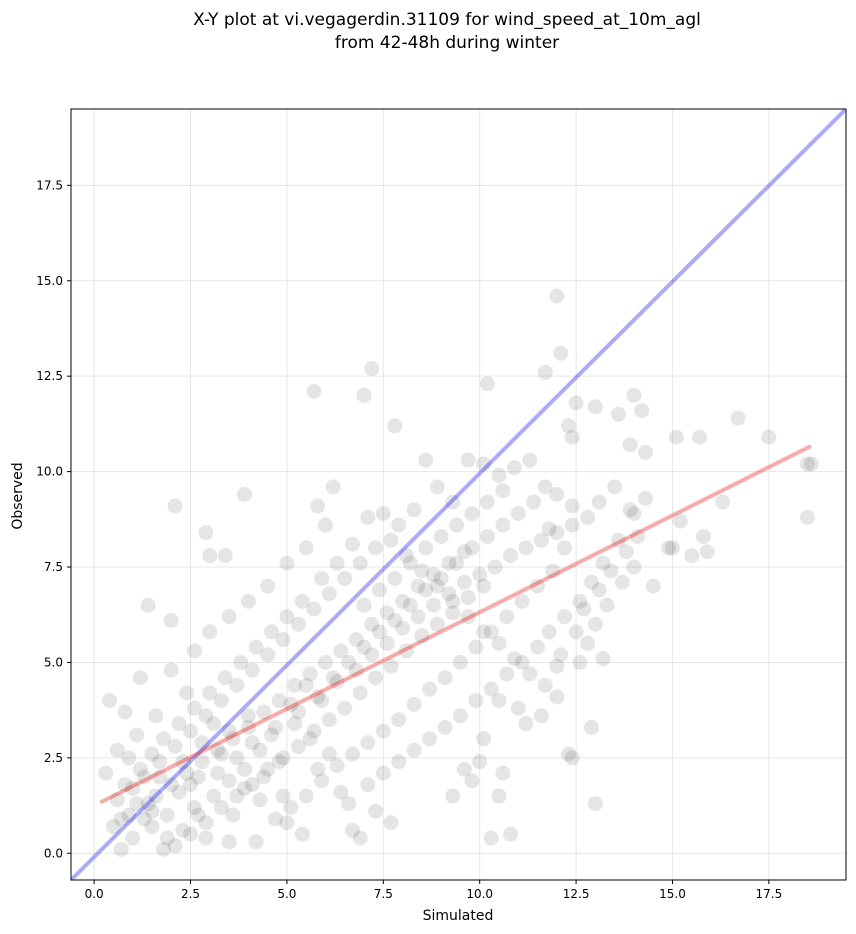 The height and width of the screenshot is (934, 856). I want to click on y-axis-label: Observed, so click(18, 495).